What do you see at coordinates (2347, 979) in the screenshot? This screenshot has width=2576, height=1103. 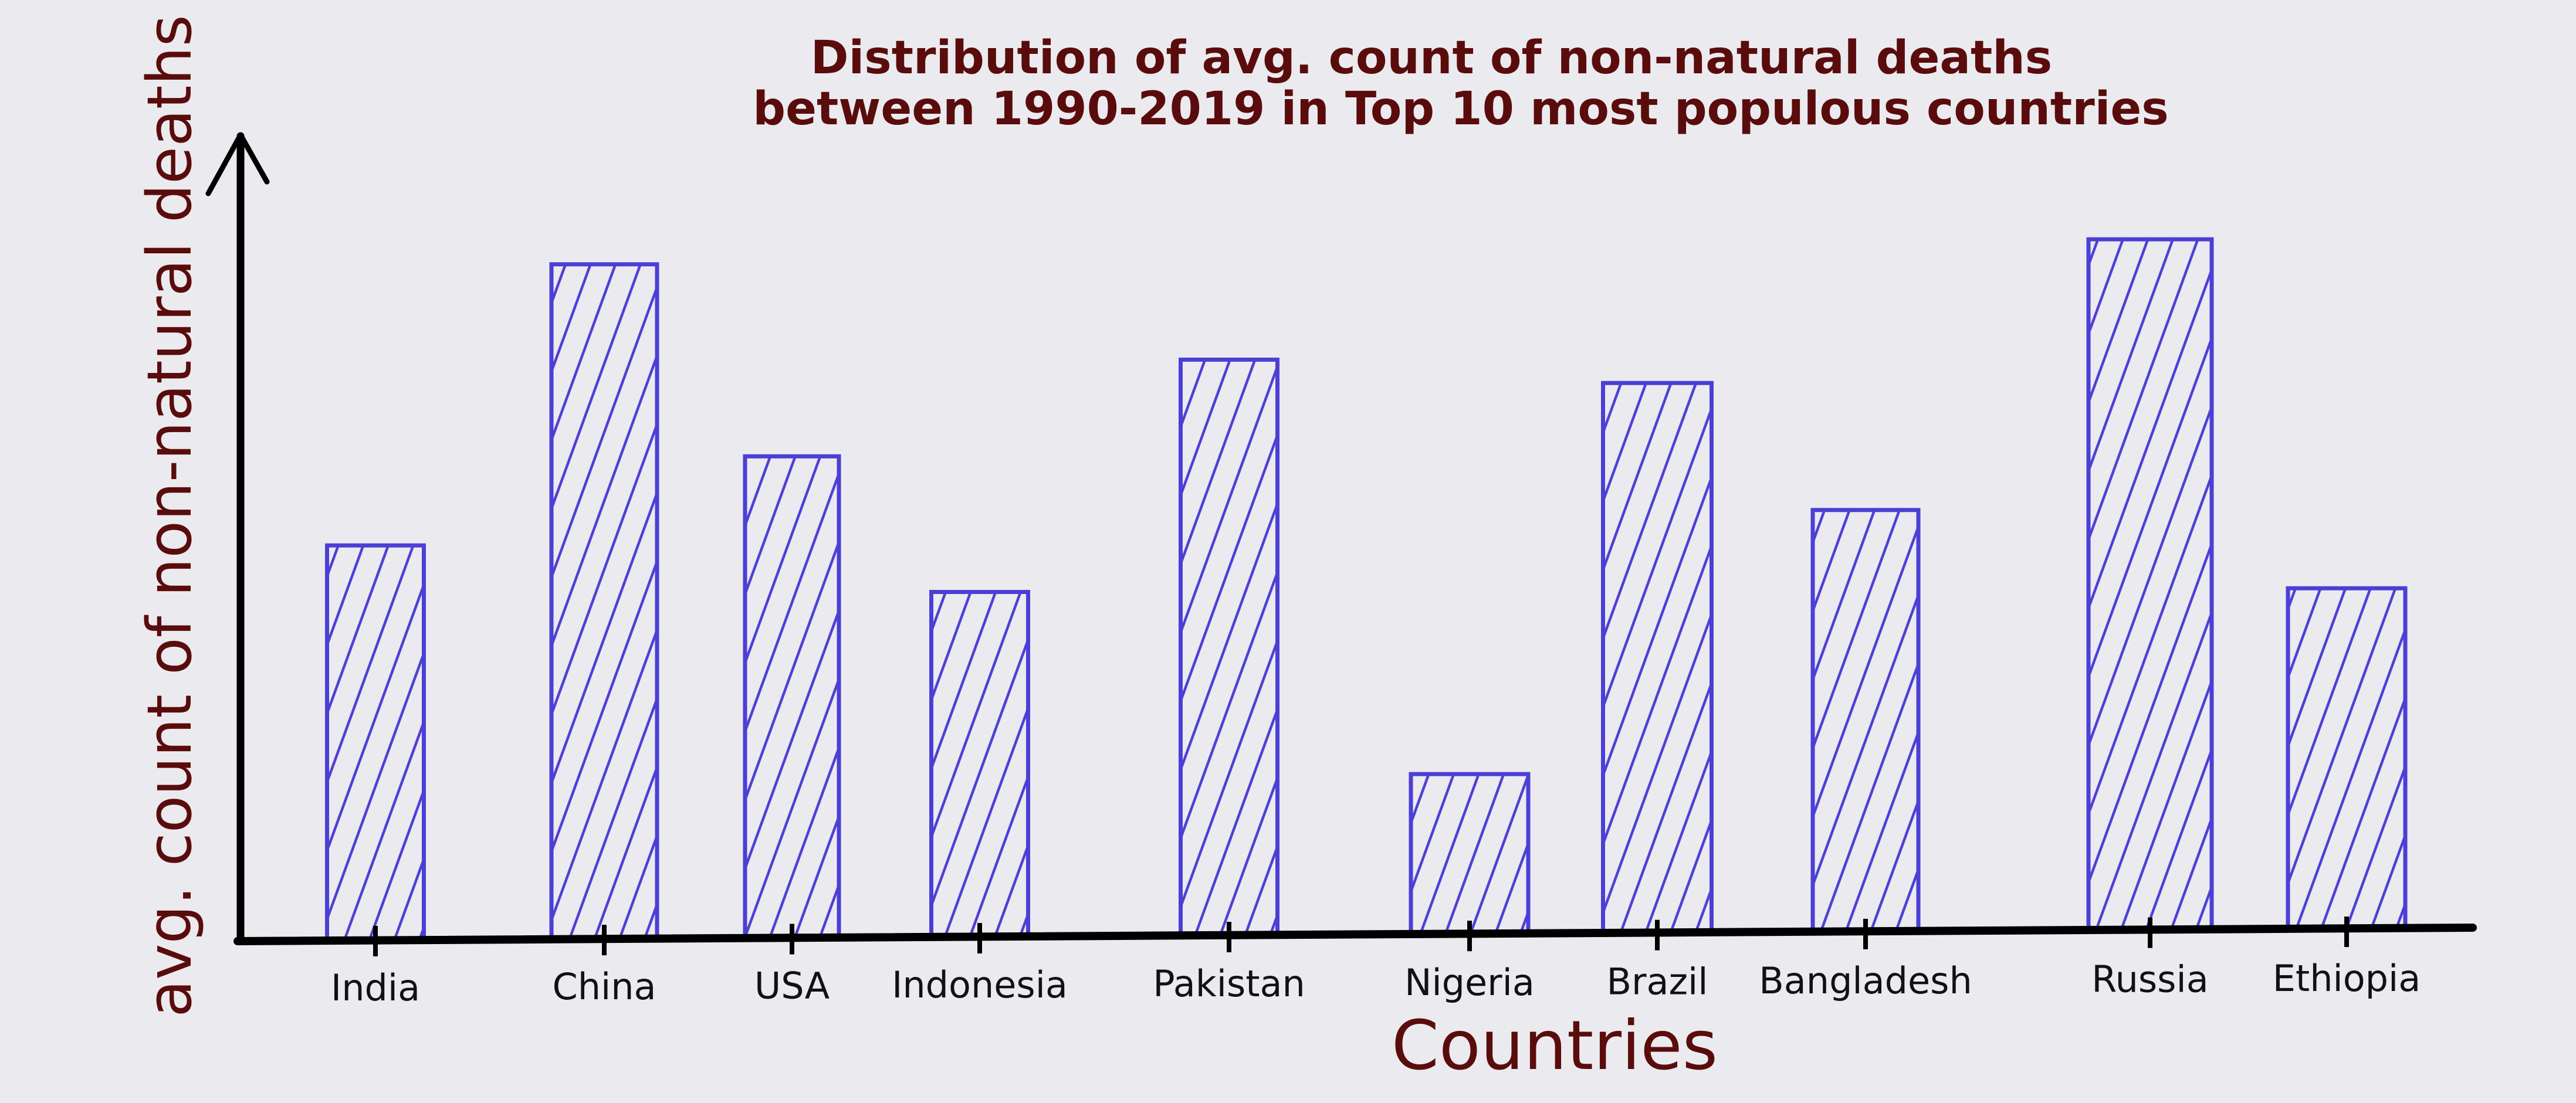 I see `x-tick-label: Ethiopia` at bounding box center [2347, 979].